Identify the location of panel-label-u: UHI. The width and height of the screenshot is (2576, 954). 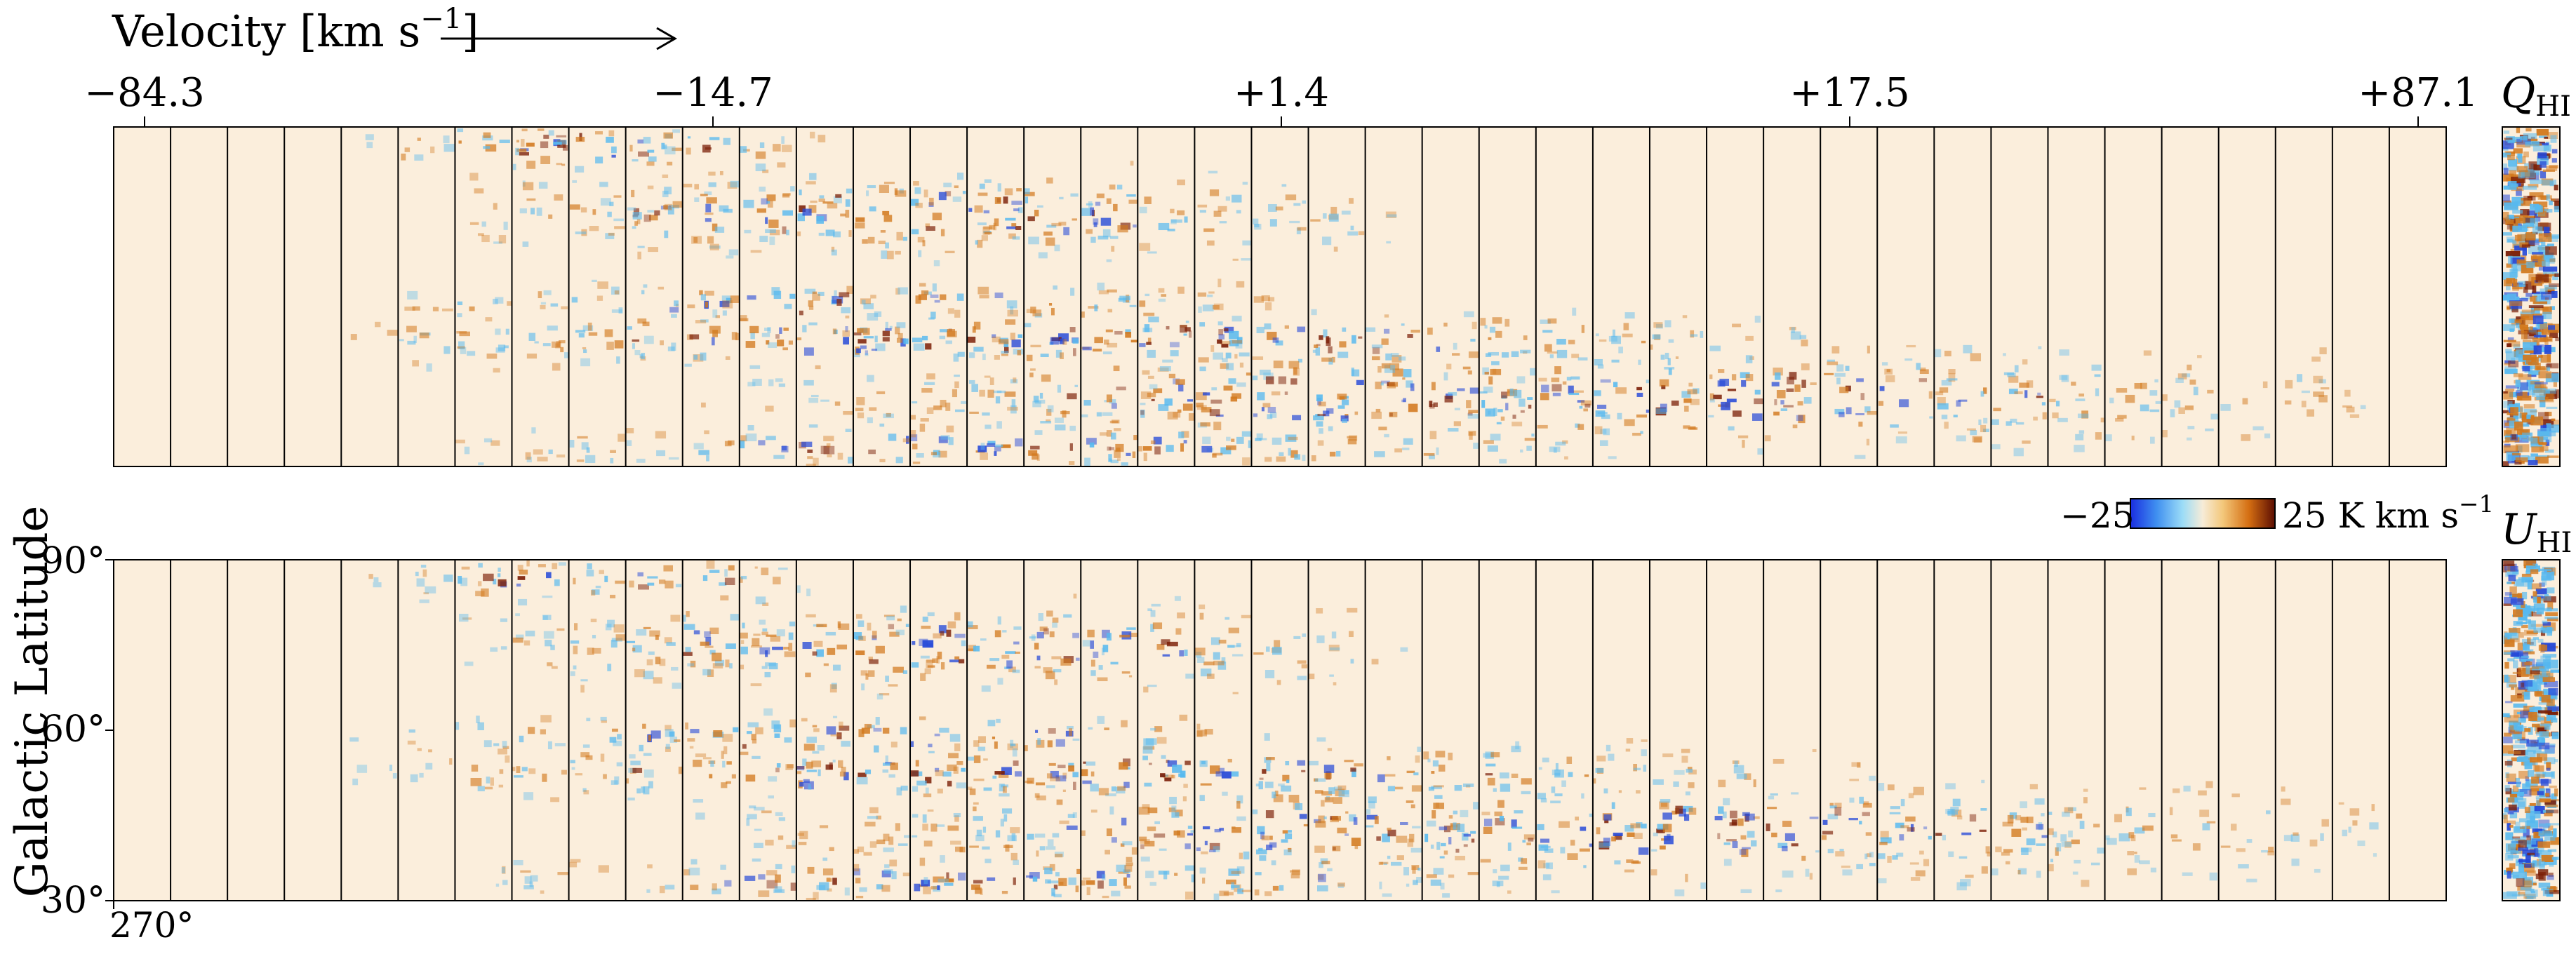
(2536, 532).